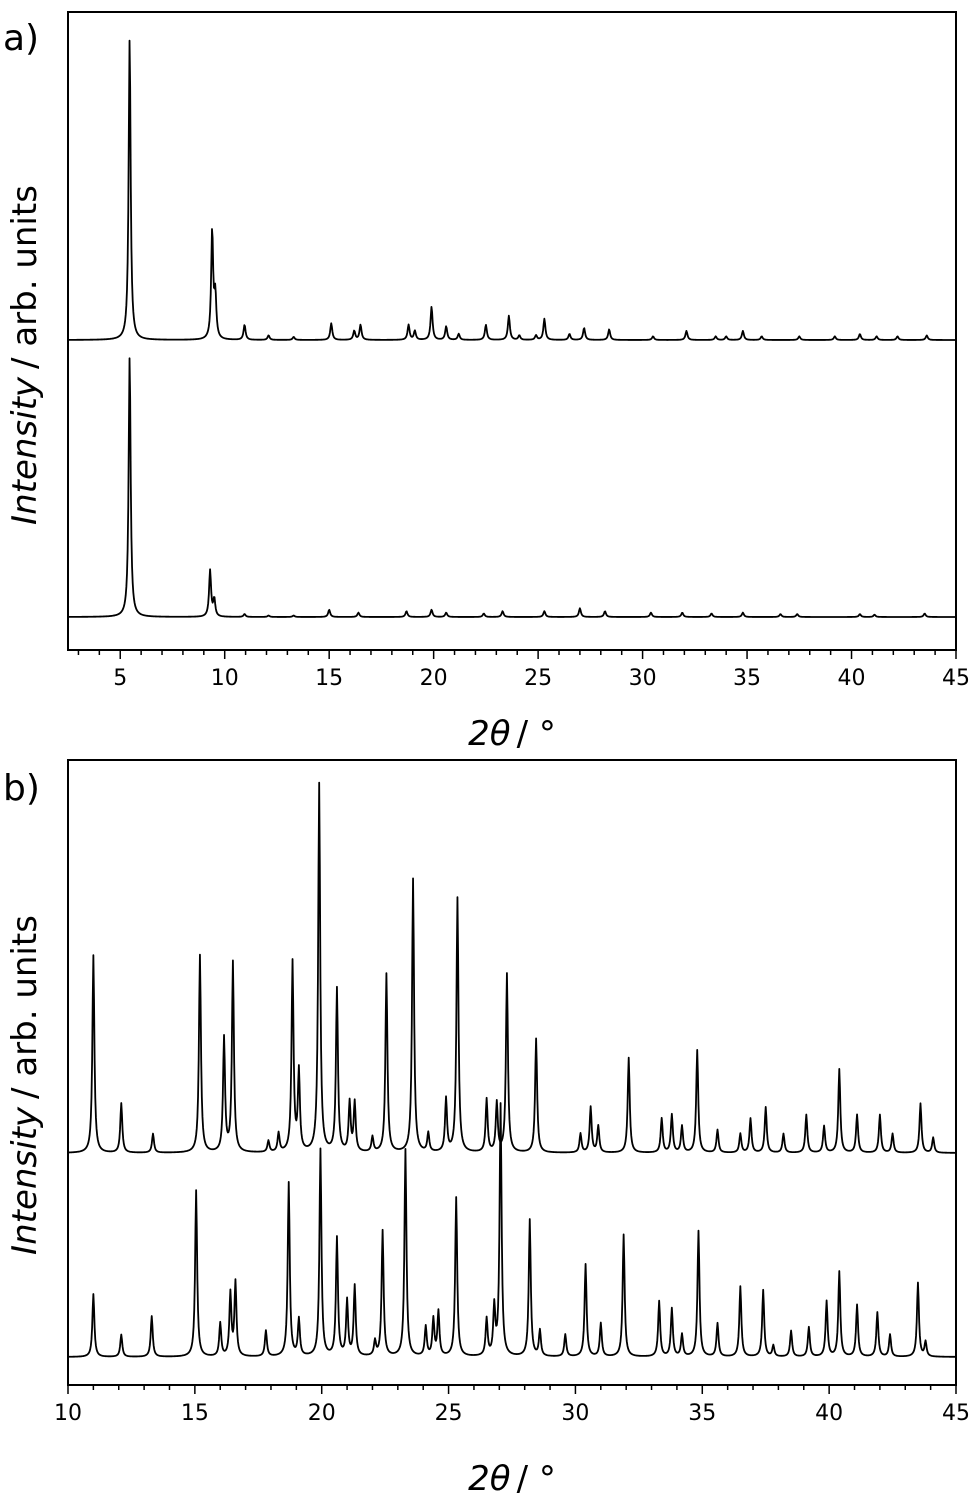  What do you see at coordinates (120, 678) in the screenshot?
I see `x-tick-label: 5` at bounding box center [120, 678].